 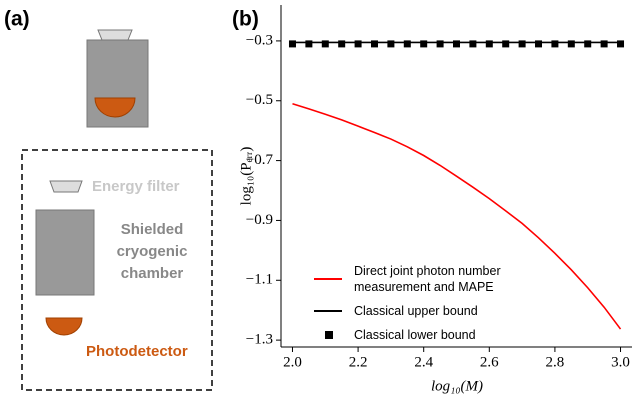 What do you see at coordinates (423, 362) in the screenshot?
I see `x-tick-label: 2.4` at bounding box center [423, 362].